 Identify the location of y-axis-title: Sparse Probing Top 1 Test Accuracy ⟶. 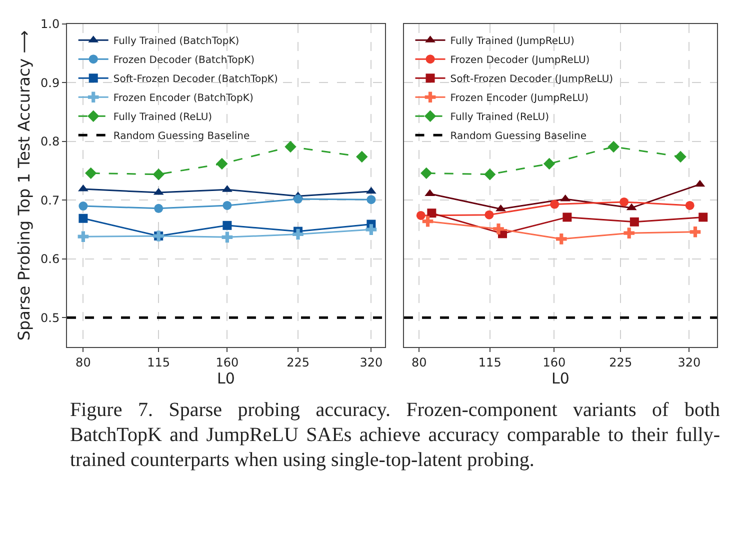
(24, 185).